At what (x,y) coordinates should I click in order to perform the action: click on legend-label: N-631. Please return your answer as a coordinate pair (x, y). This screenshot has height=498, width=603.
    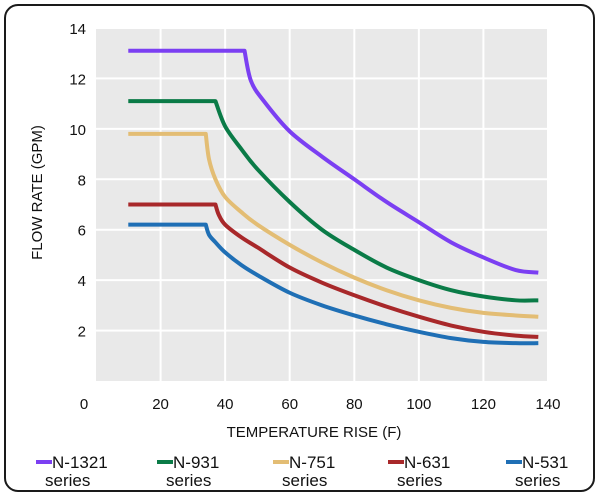
    Looking at the image, I should click on (427, 462).